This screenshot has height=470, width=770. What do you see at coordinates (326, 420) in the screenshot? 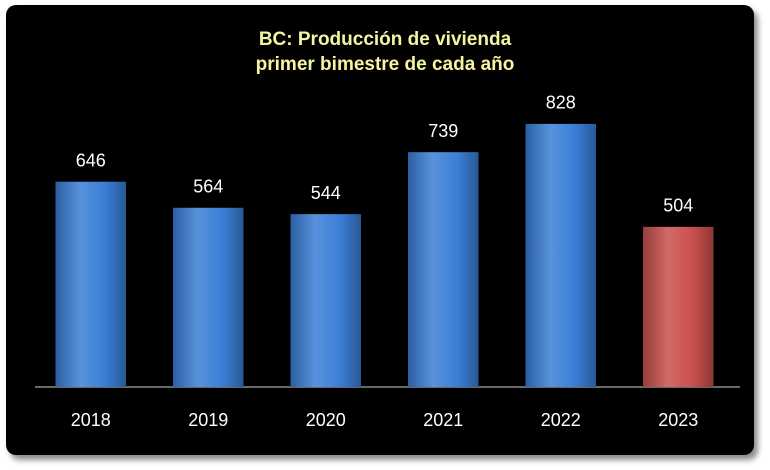
I see `x-tick-label: 2020` at bounding box center [326, 420].